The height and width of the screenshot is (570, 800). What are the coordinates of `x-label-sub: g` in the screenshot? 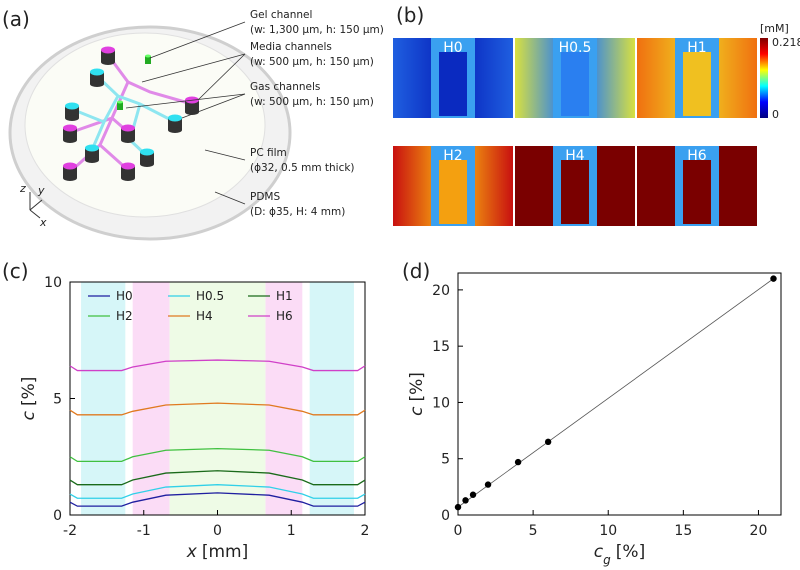 It's located at (607, 560).